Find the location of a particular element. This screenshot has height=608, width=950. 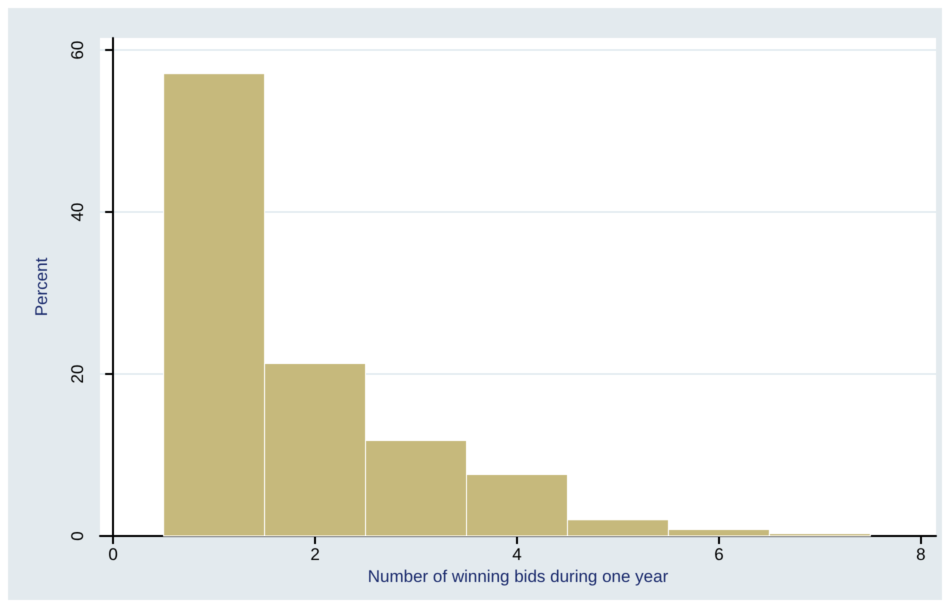

x-tick-label: 2 is located at coordinates (315, 554).